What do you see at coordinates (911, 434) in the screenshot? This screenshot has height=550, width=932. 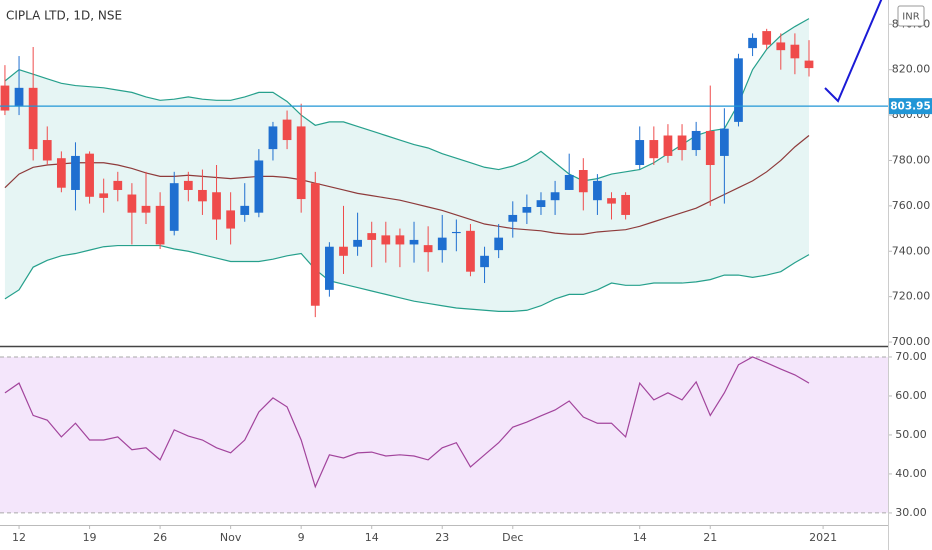 I see `y-tick-label: 50.00` at bounding box center [911, 434].